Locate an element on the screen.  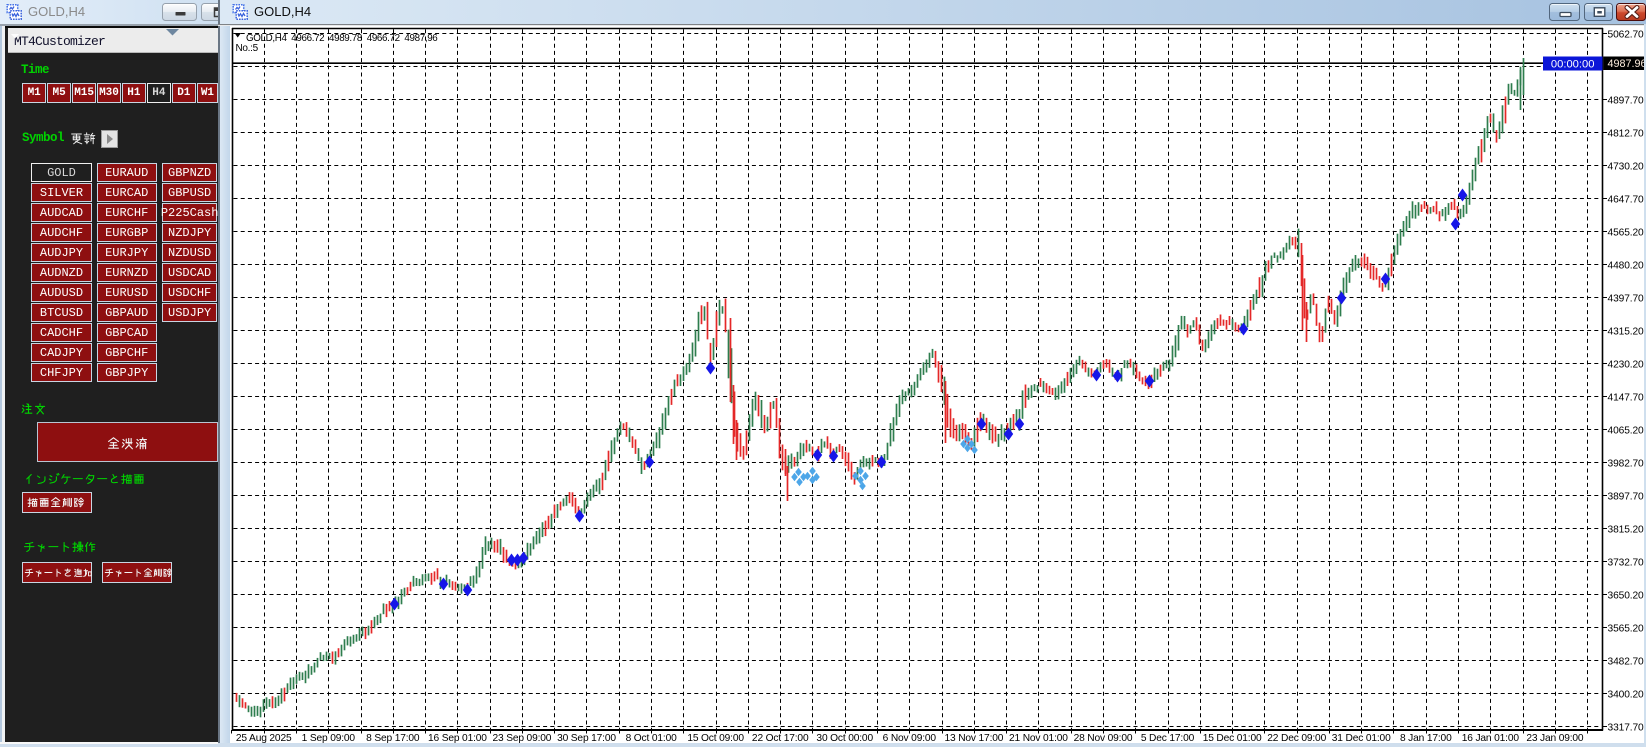
svg-text: 25 Aug 2025 is located at coordinates (264, 738).